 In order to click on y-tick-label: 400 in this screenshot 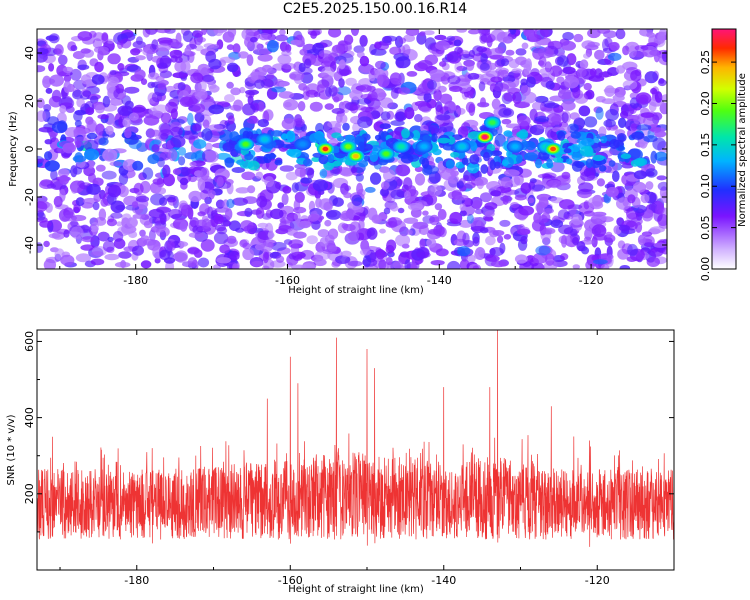, I will do `click(29, 417)`.